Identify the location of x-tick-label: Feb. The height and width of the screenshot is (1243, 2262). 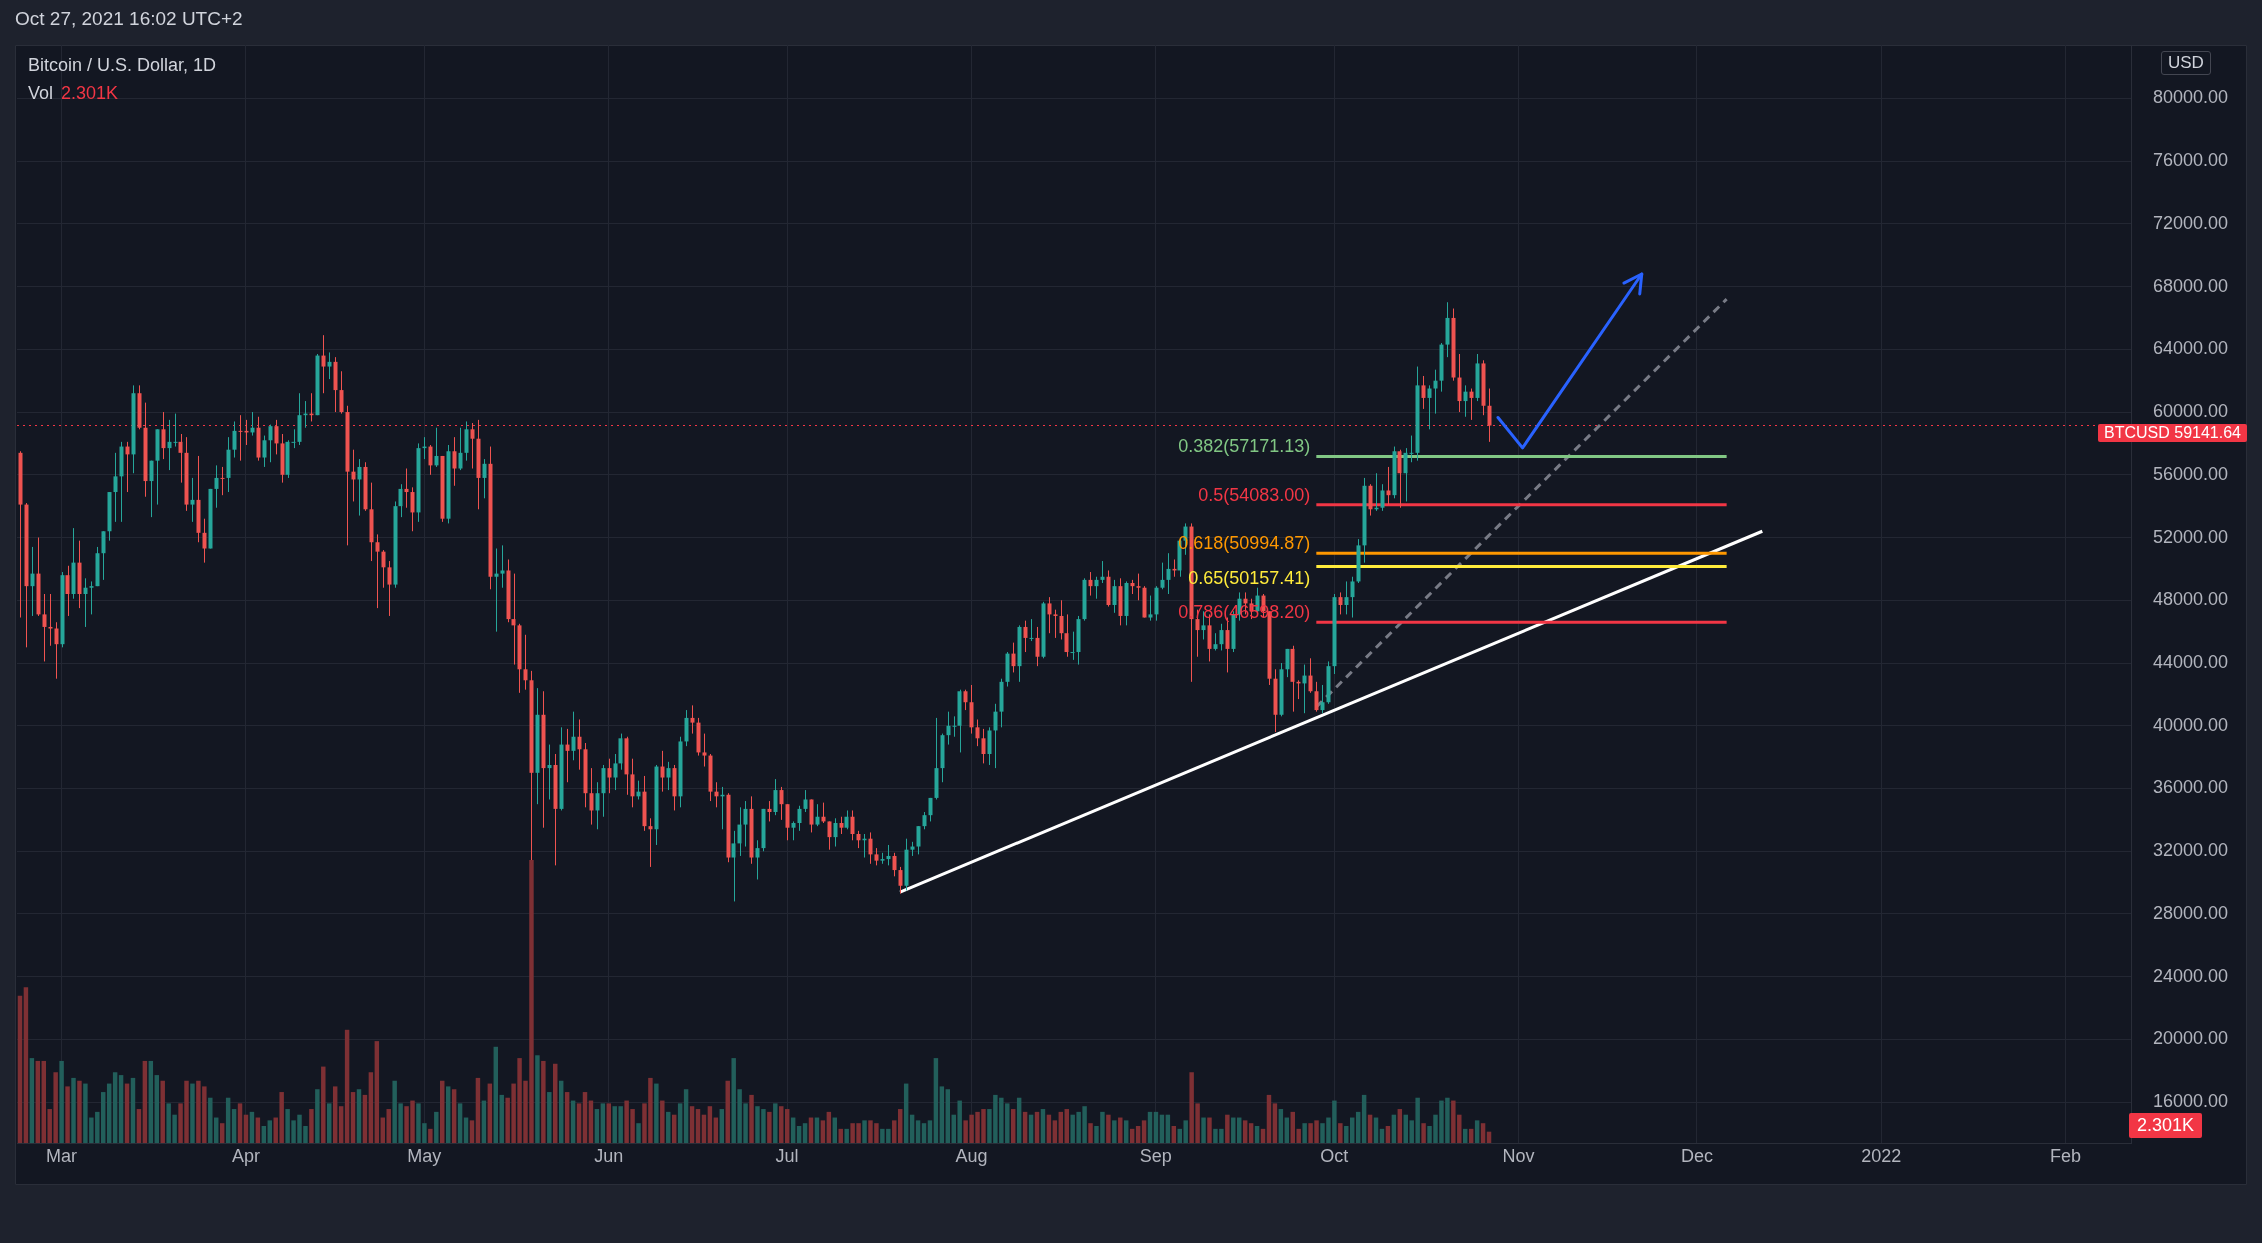
(2066, 1155).